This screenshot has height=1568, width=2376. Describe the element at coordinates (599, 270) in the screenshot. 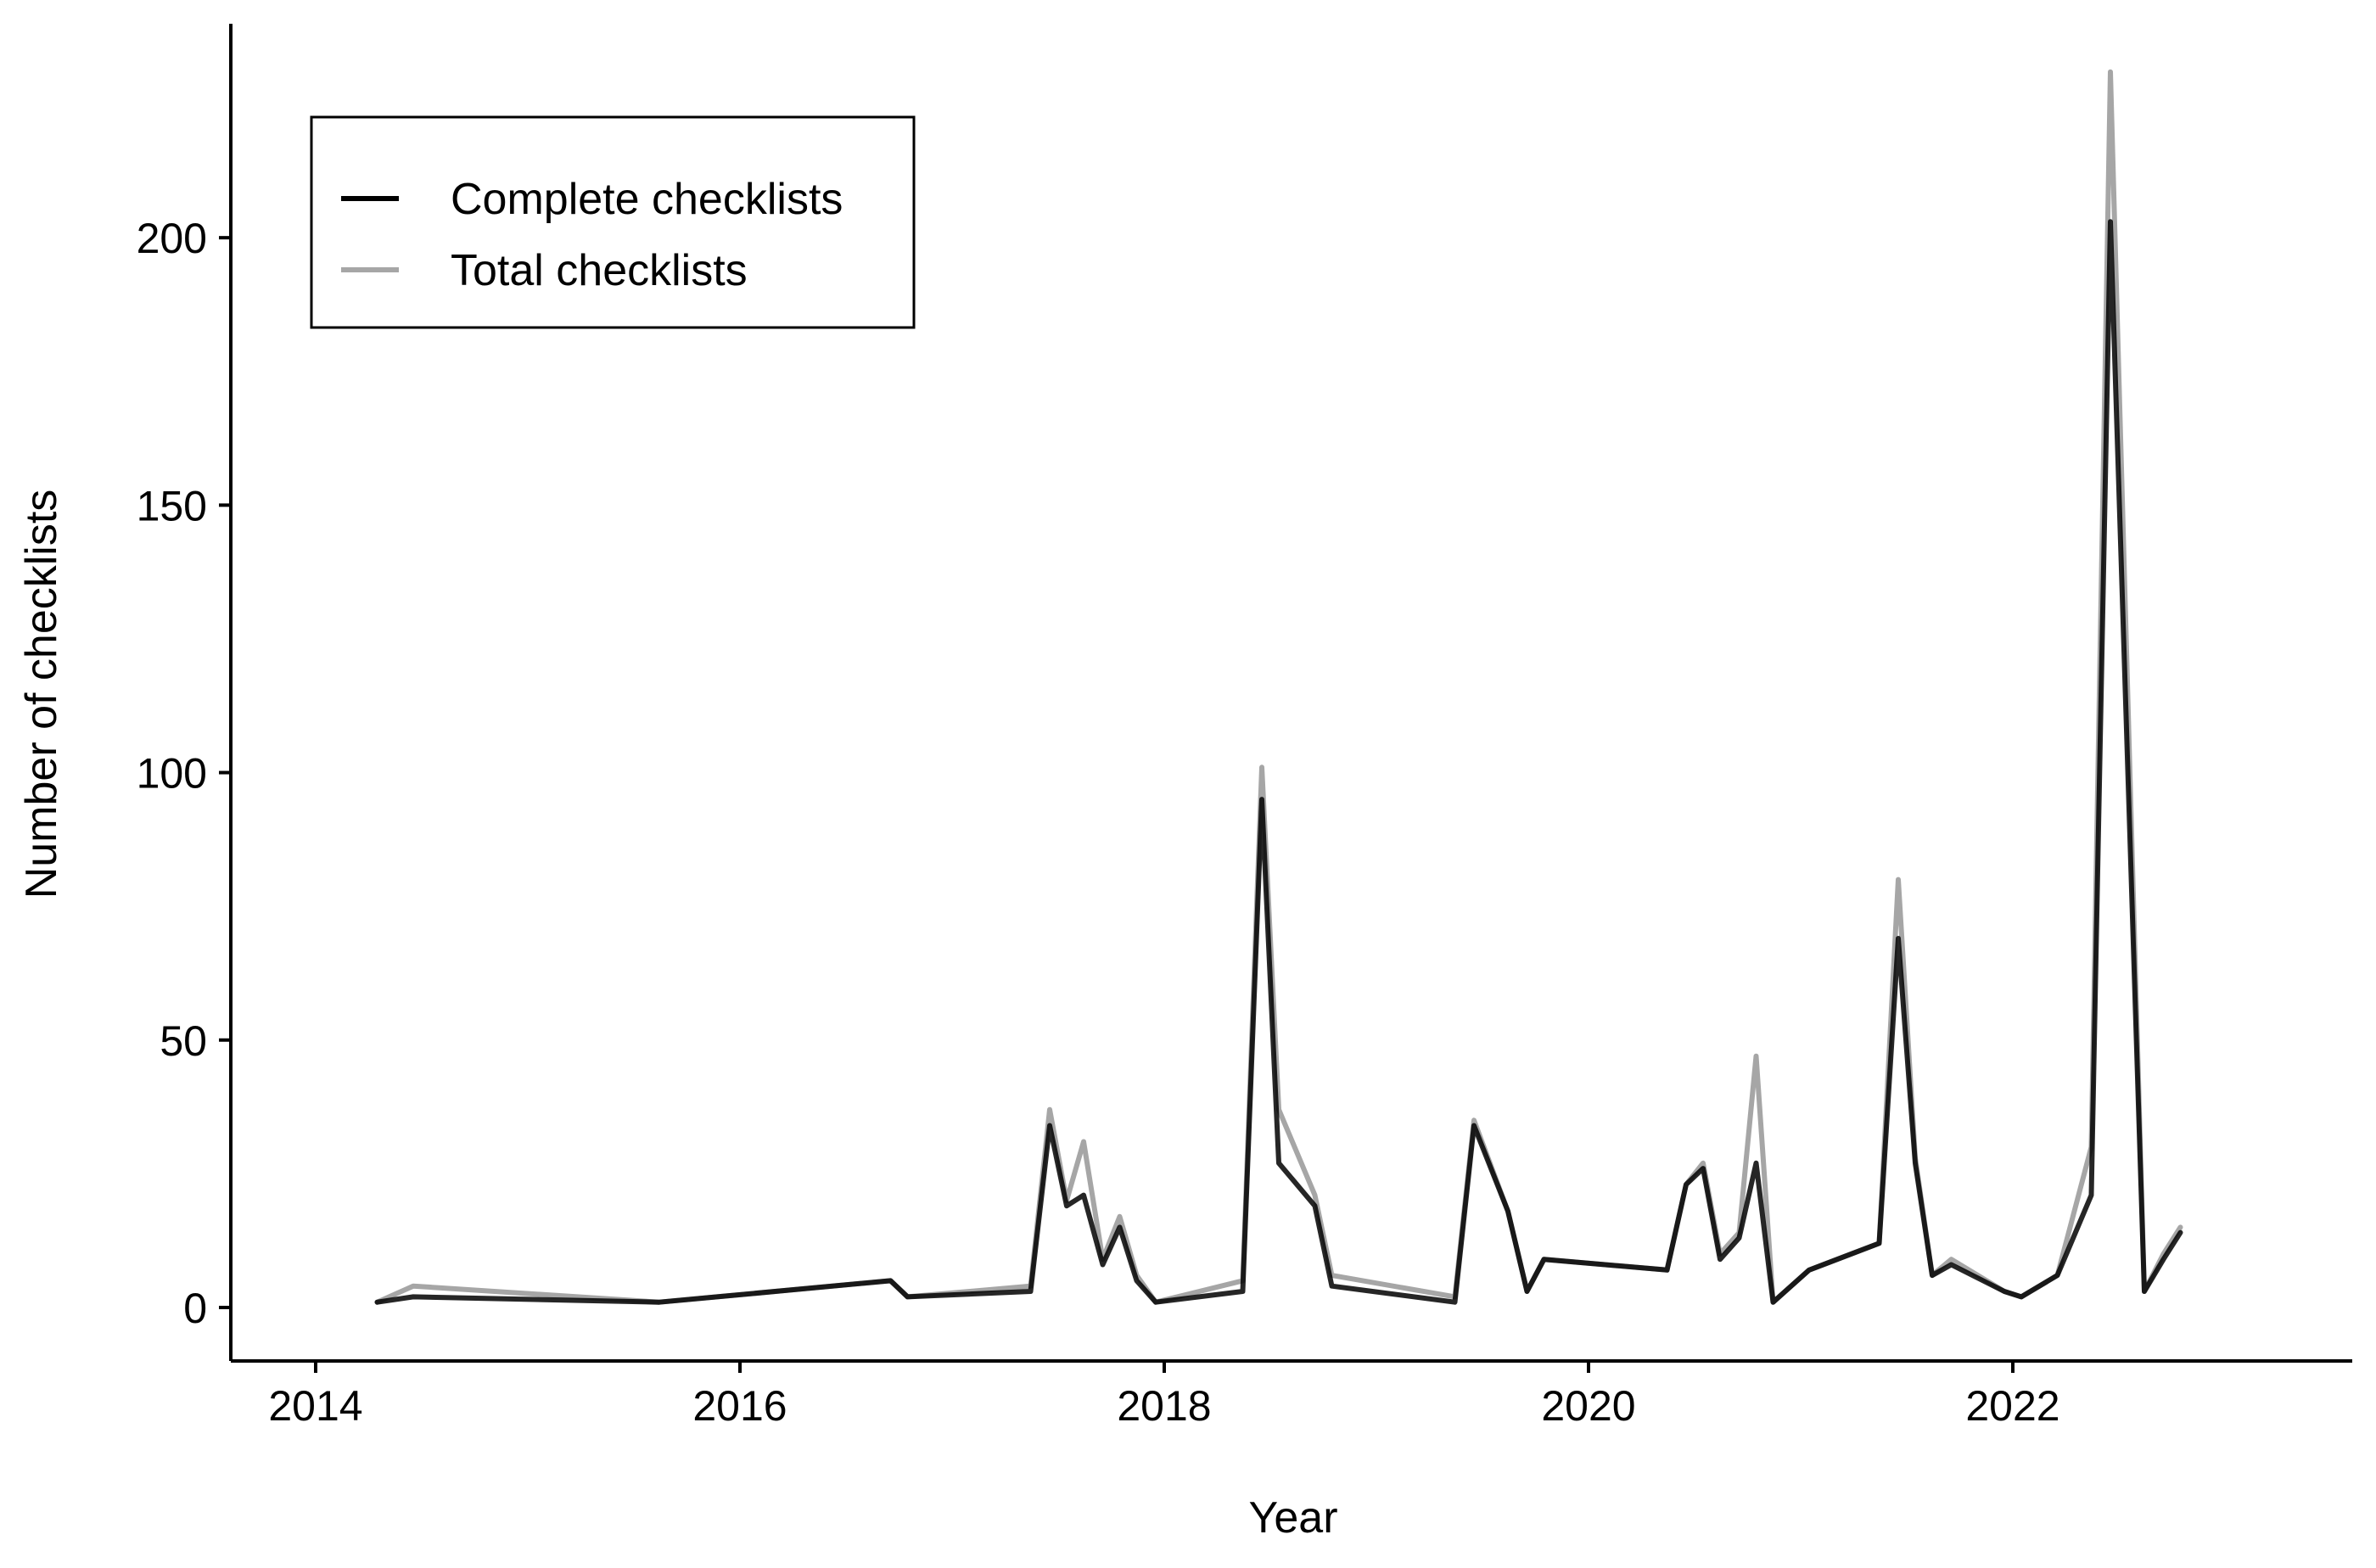

I see `legend-label-total: Total checklists` at that location.